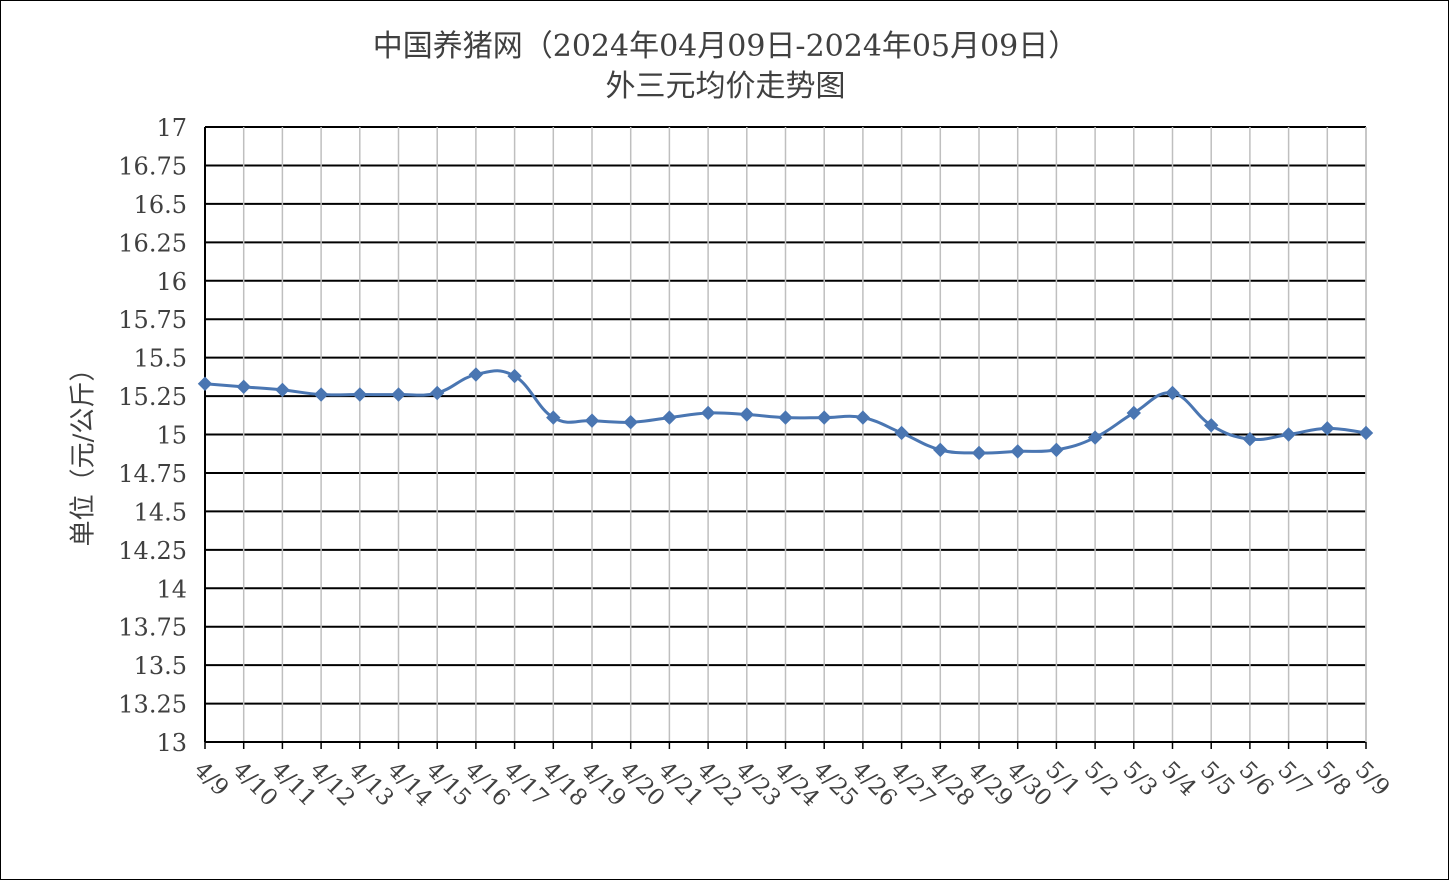 The width and height of the screenshot is (1449, 881). I want to click on x-tick-label: 4/10, so click(254, 784).